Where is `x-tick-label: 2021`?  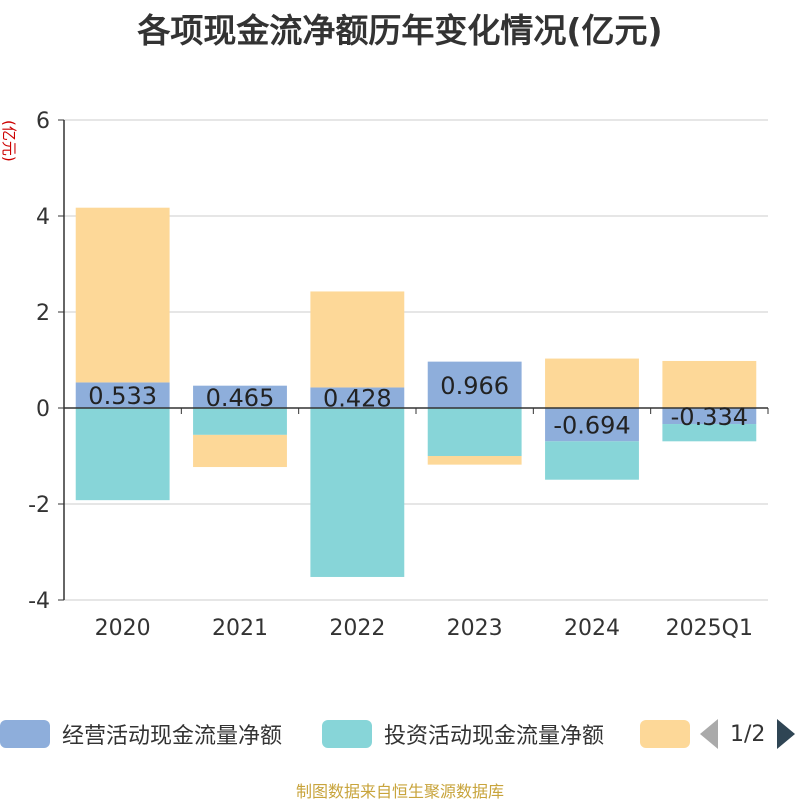 x-tick-label: 2021 is located at coordinates (240, 628).